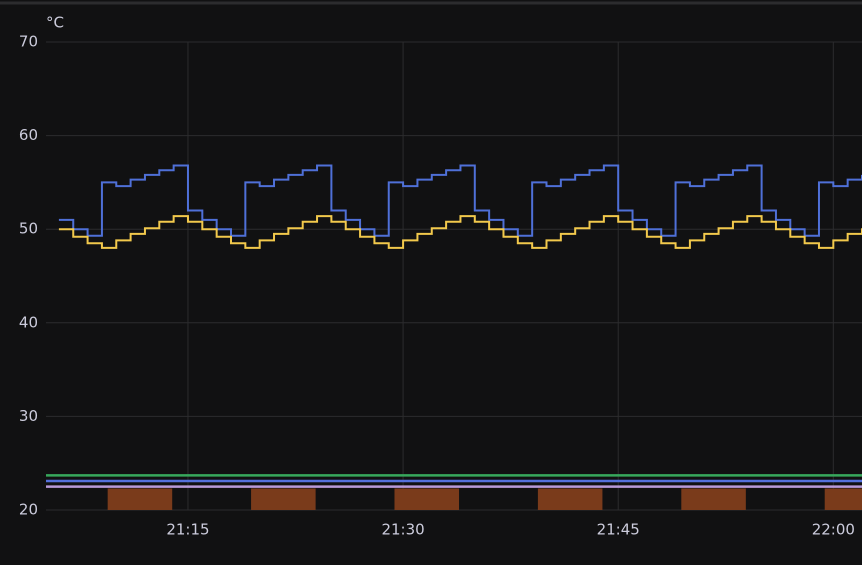  What do you see at coordinates (187, 530) in the screenshot?
I see `x-tick-label: 21:15` at bounding box center [187, 530].